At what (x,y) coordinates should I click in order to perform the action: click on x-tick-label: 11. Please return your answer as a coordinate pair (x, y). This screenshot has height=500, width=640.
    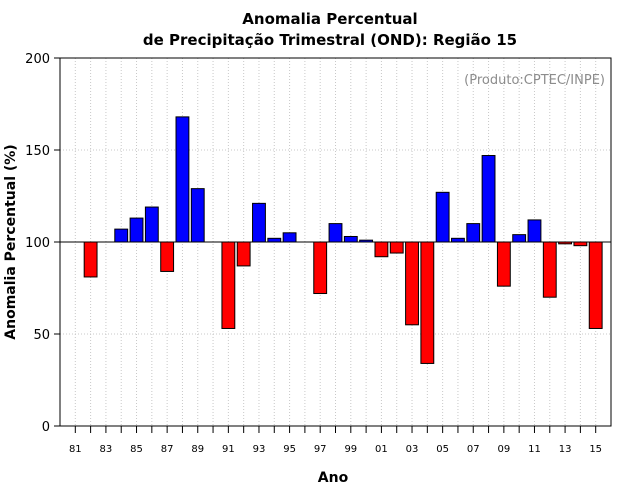
    Looking at the image, I should click on (534, 449).